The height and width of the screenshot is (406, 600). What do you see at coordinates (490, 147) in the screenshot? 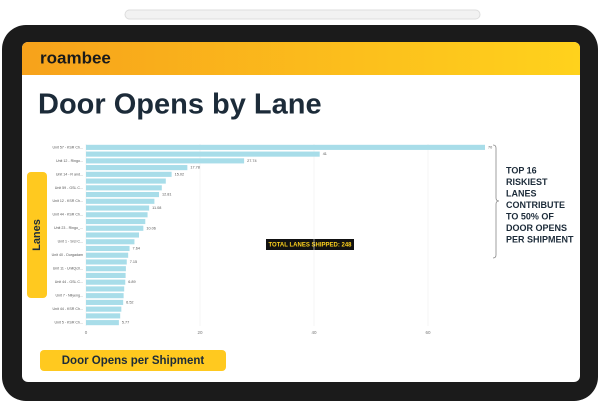
I see `value-label: 70` at bounding box center [490, 147].